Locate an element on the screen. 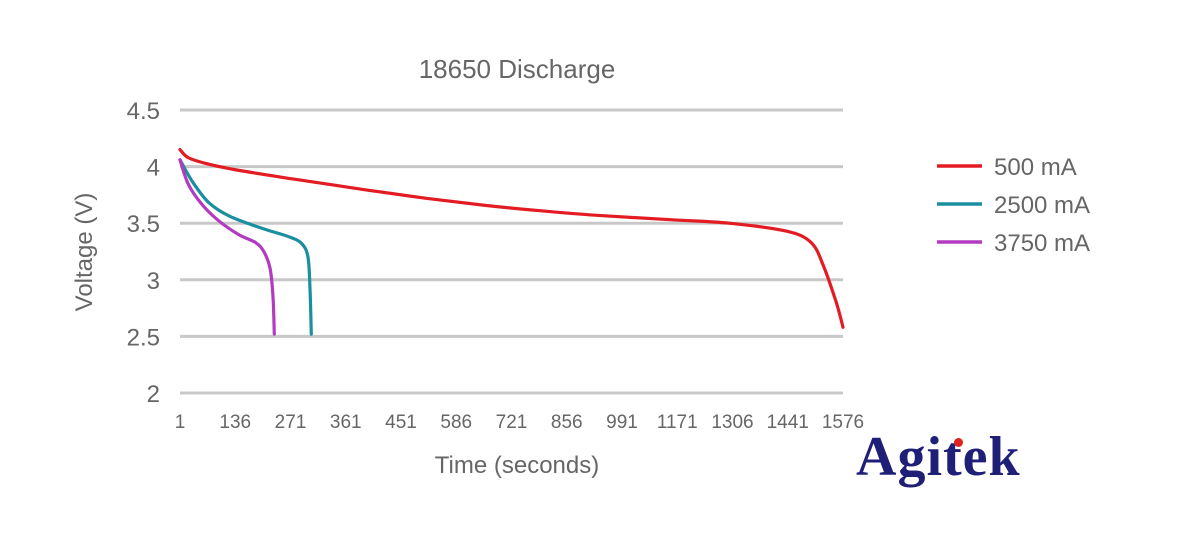 The image size is (1186, 540). legend-label: 500 mA is located at coordinates (1035, 167).